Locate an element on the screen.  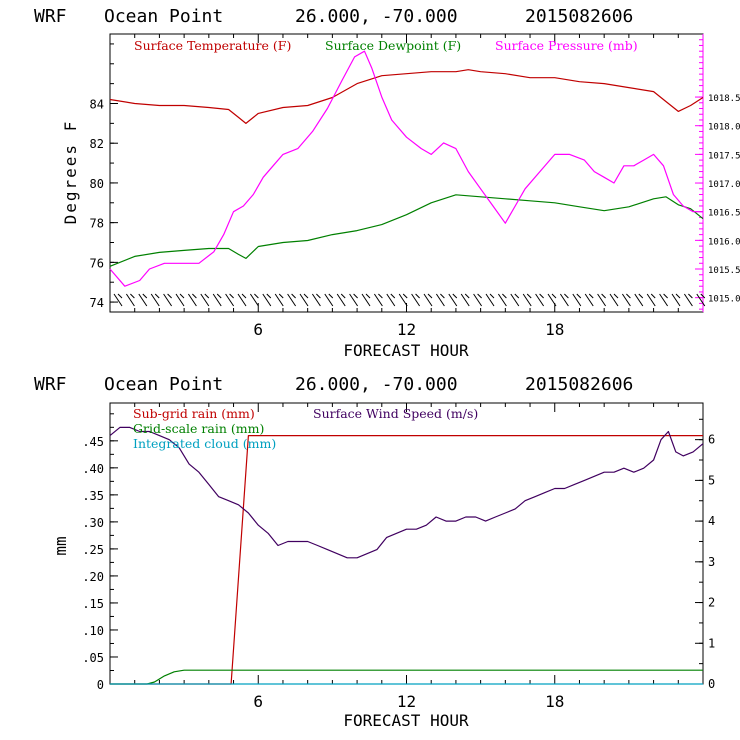
chart1-title-location: Ocean Point is located at coordinates (163, 16).